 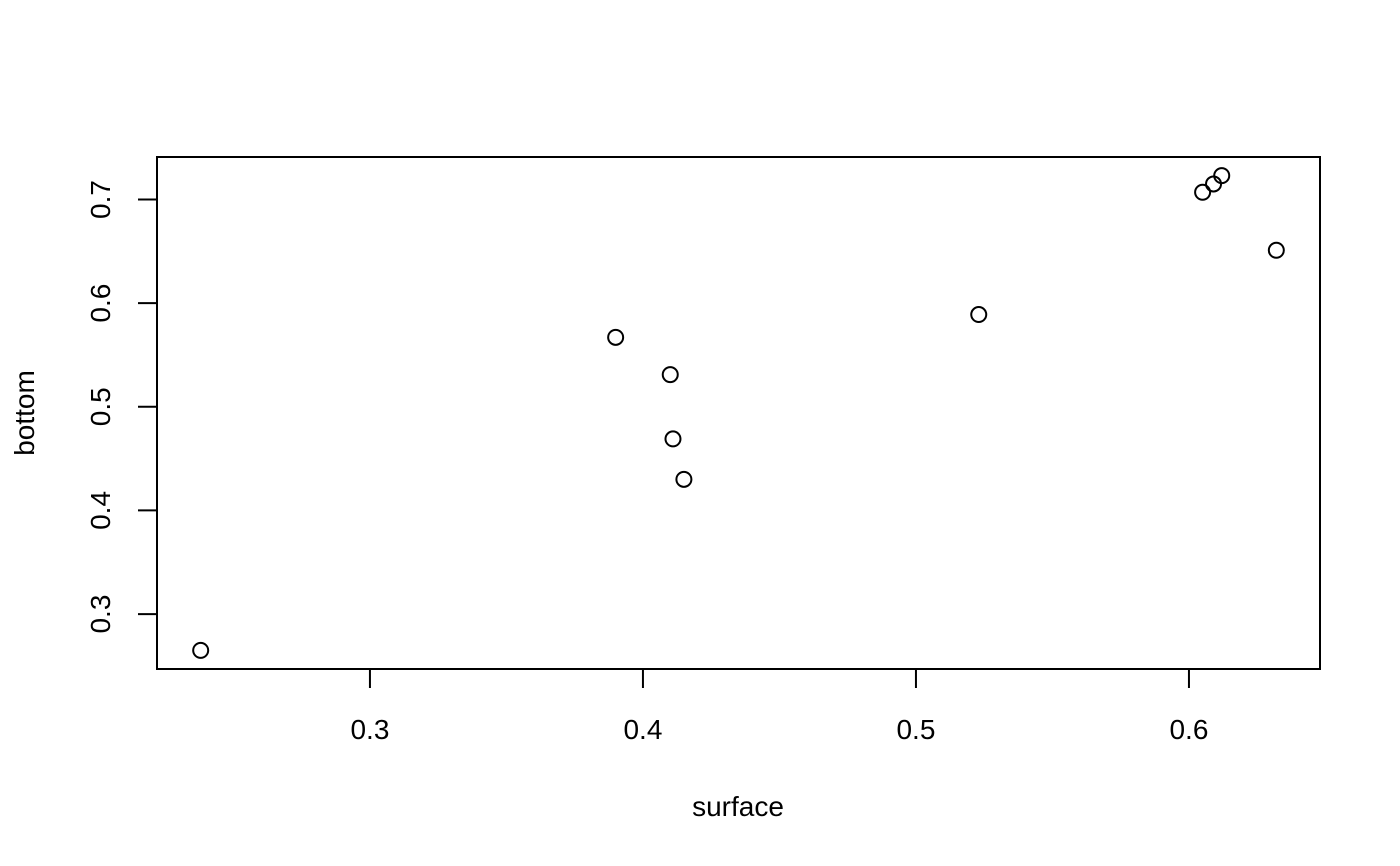 I want to click on x-tick-label: 0.5, so click(x=915, y=729).